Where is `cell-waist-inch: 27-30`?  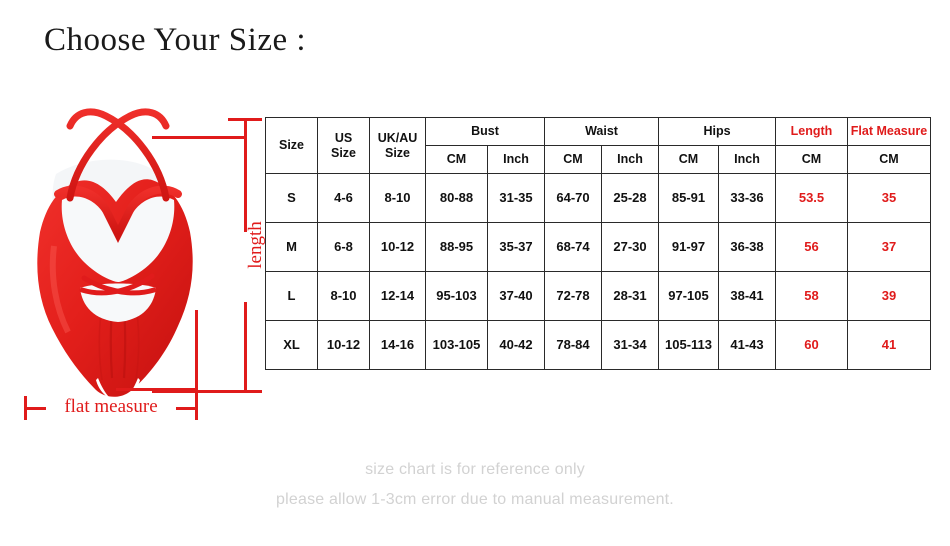 cell-waist-inch: 27-30 is located at coordinates (630, 247).